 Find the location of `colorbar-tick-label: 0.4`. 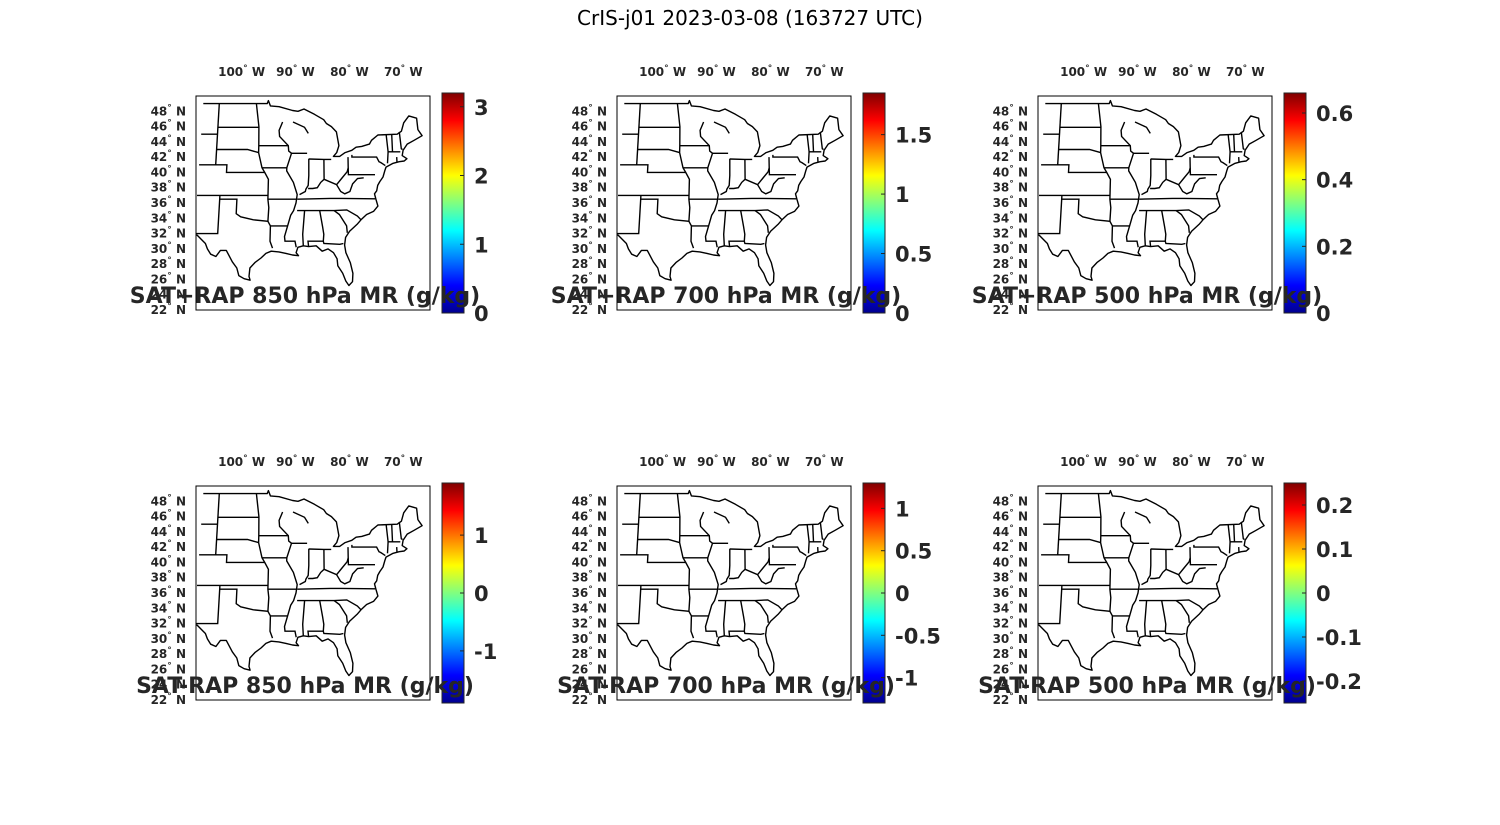

colorbar-tick-label: 0.4 is located at coordinates (1334, 181).